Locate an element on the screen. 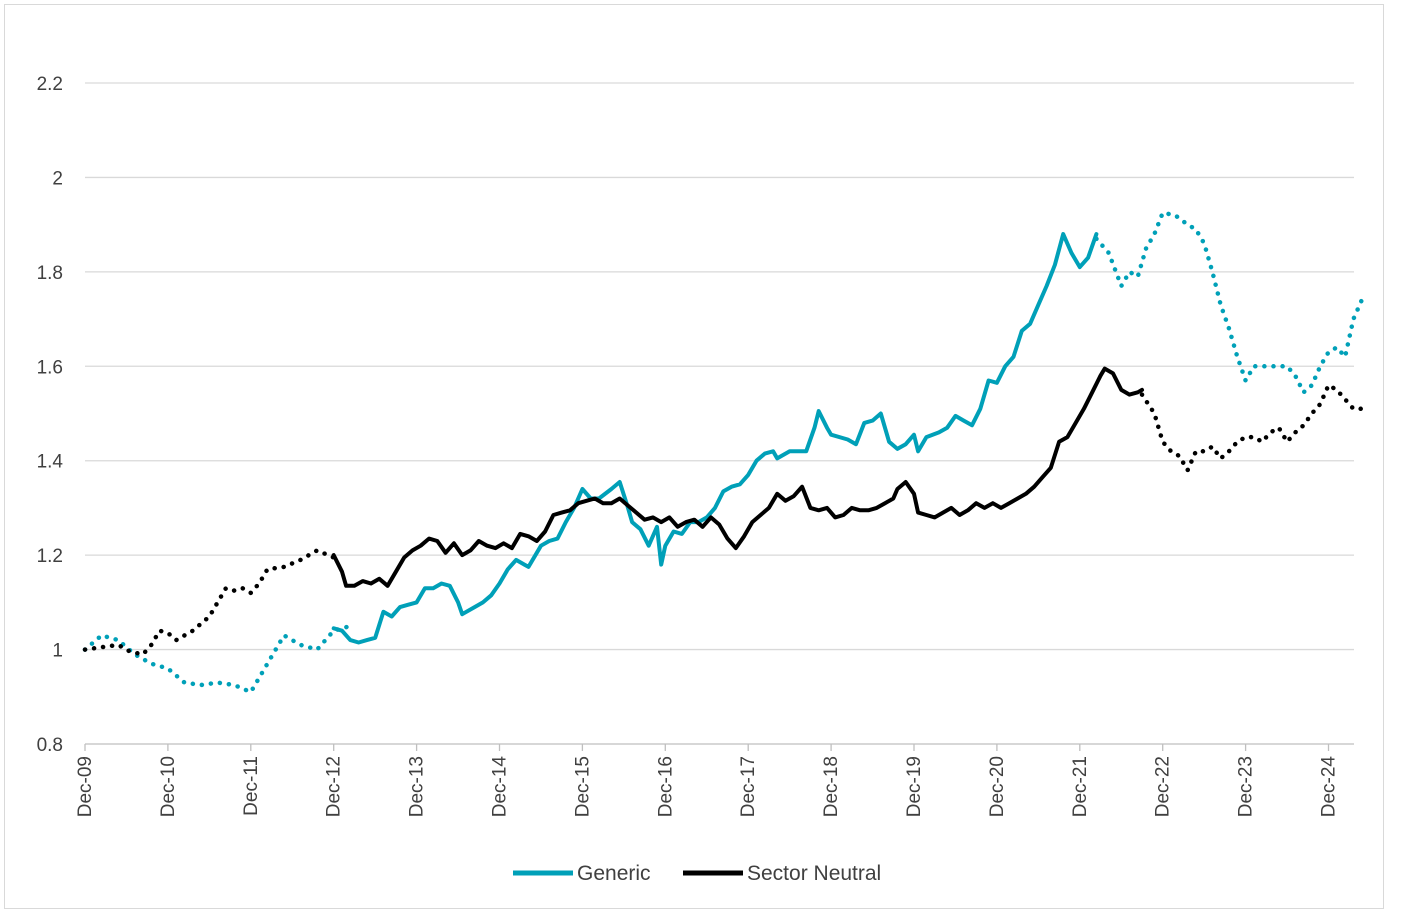 The image size is (1401, 915). x-tick-label: Dec-24 is located at coordinates (1329, 787).